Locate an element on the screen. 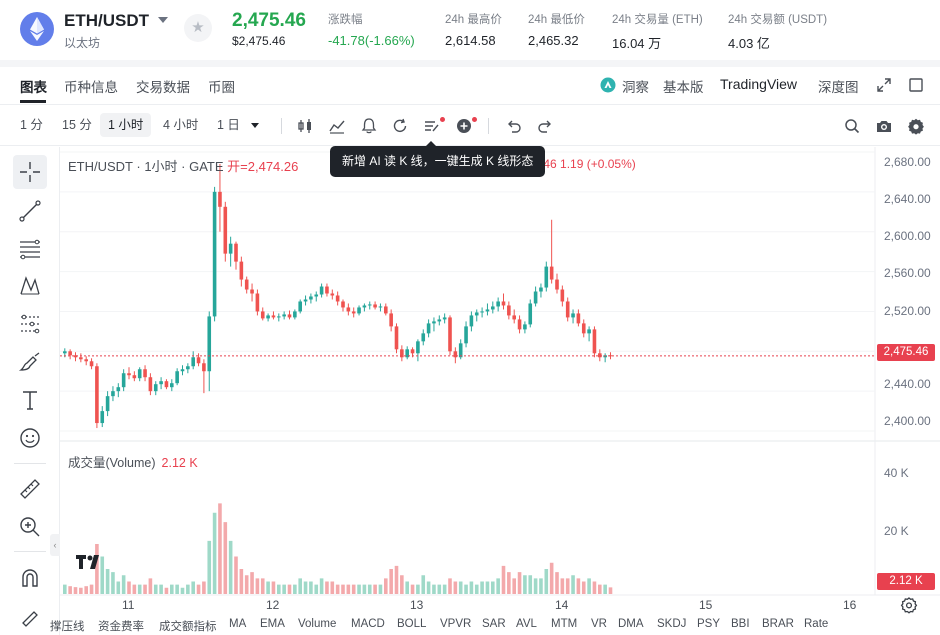 This screenshot has height=635, width=940. indicator-rate: Rate is located at coordinates (816, 624).